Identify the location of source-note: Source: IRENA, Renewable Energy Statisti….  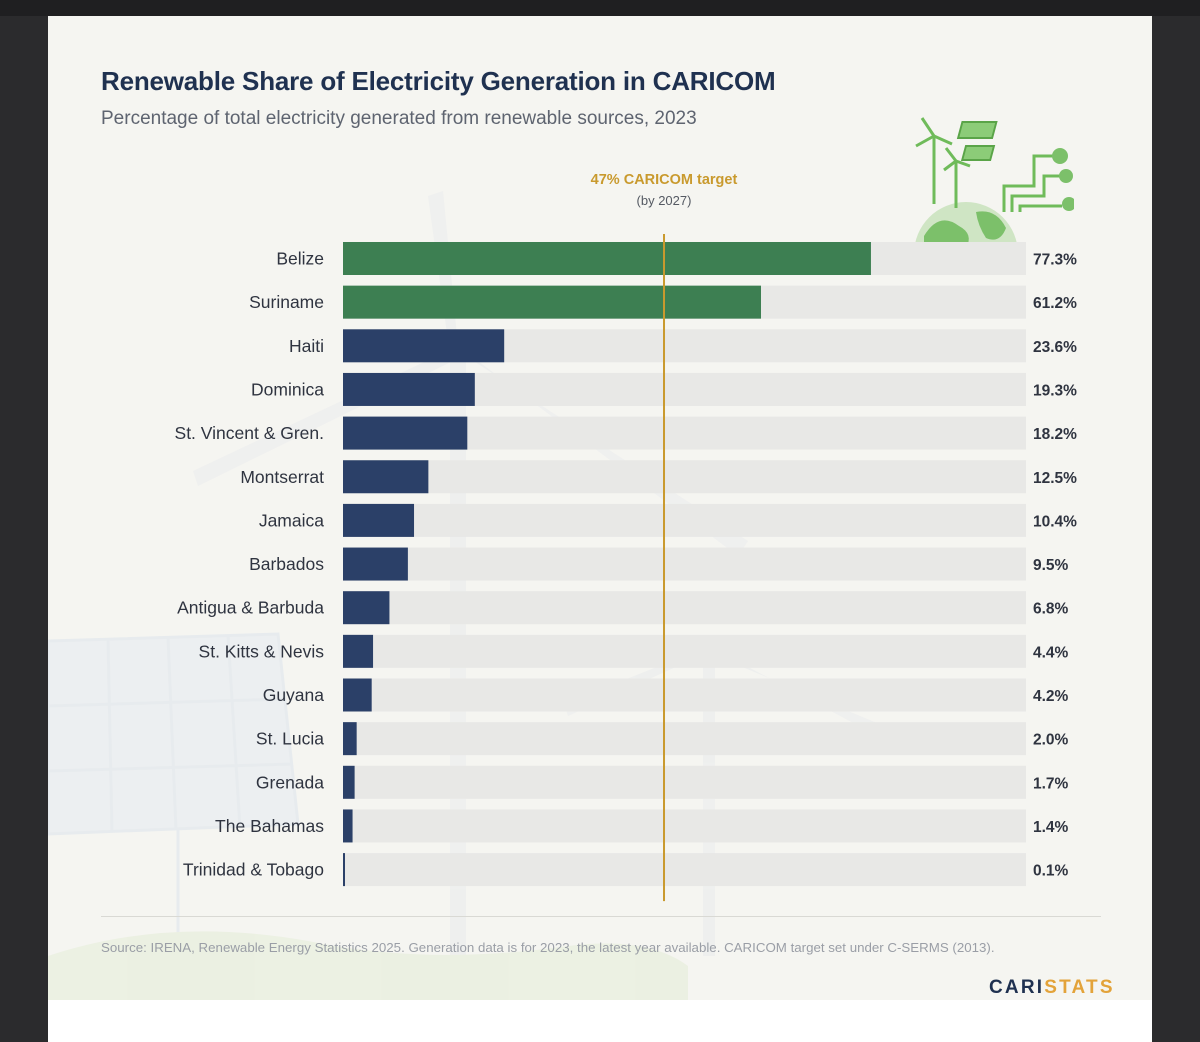
(548, 947).